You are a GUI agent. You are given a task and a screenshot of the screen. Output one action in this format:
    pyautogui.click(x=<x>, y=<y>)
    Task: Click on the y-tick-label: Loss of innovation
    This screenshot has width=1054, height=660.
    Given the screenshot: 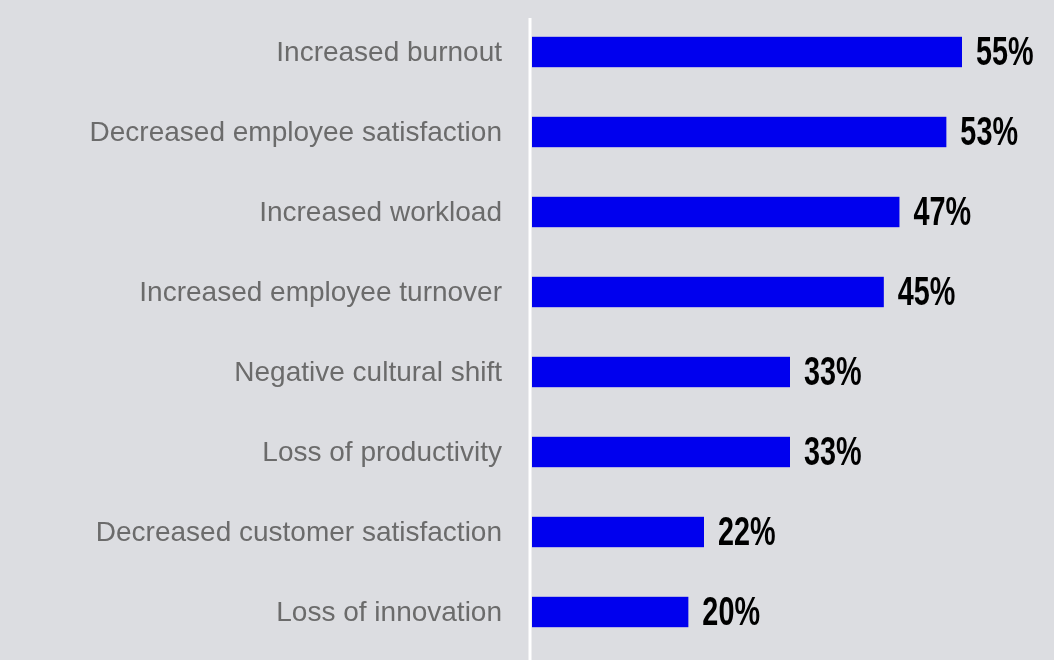 What is the action you would take?
    pyautogui.click(x=389, y=611)
    